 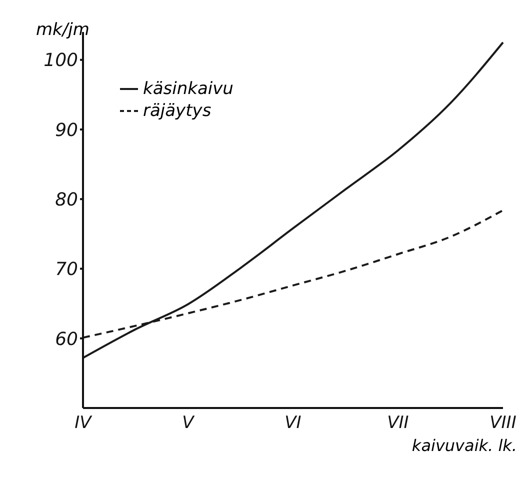 I want to click on legend-label: räjäytys, so click(x=177, y=111).